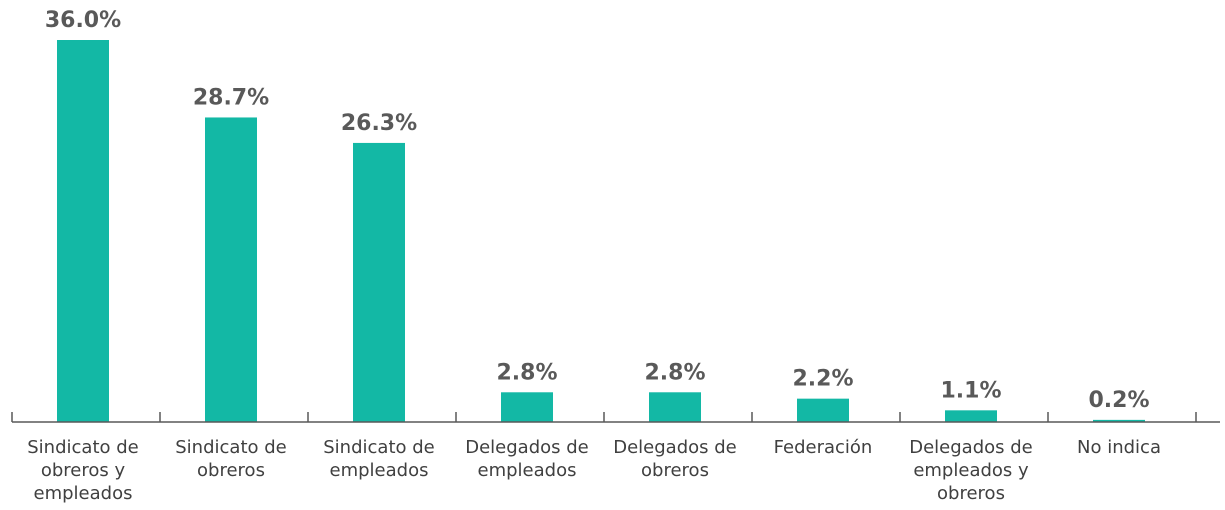  Describe the element at coordinates (83, 20) in the screenshot. I see `value-label: 36.0%` at that location.